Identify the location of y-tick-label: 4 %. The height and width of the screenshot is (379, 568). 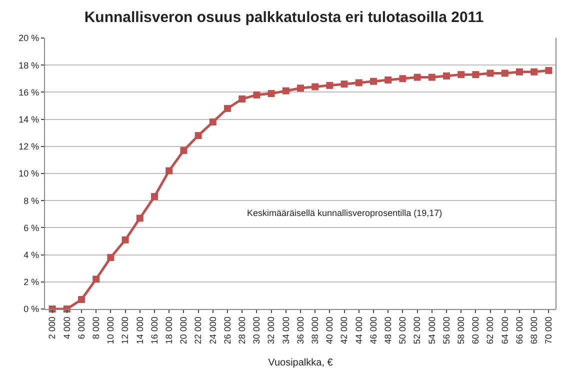
(32, 255).